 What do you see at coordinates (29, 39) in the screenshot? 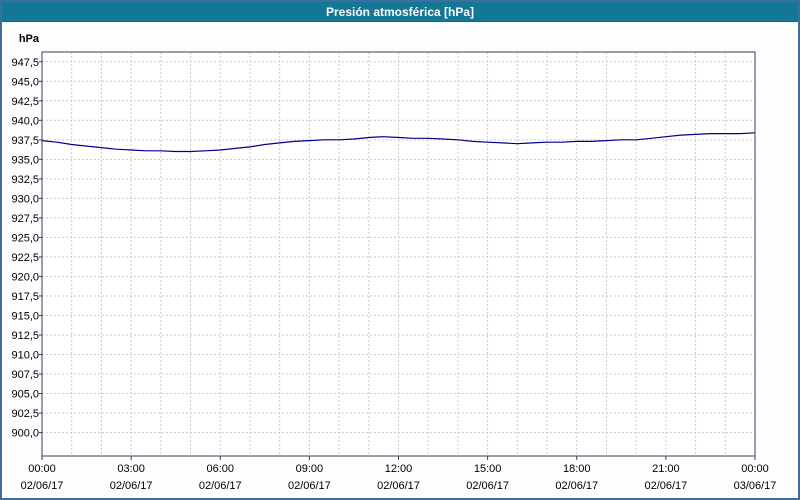
I see `y-axis-unit-label: hPa` at bounding box center [29, 39].